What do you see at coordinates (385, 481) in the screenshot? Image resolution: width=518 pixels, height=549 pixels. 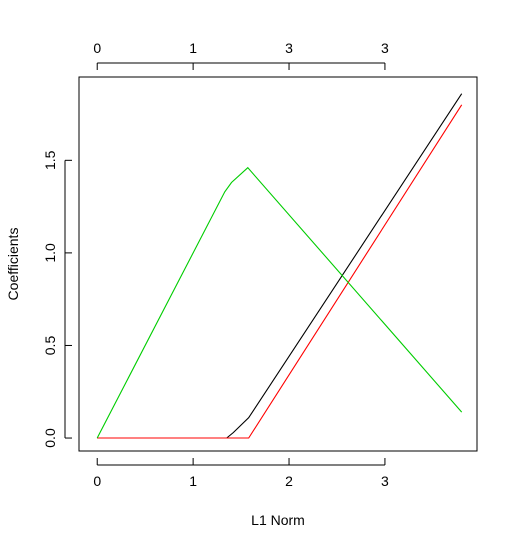 I see `x-tick-label: 3` at bounding box center [385, 481].